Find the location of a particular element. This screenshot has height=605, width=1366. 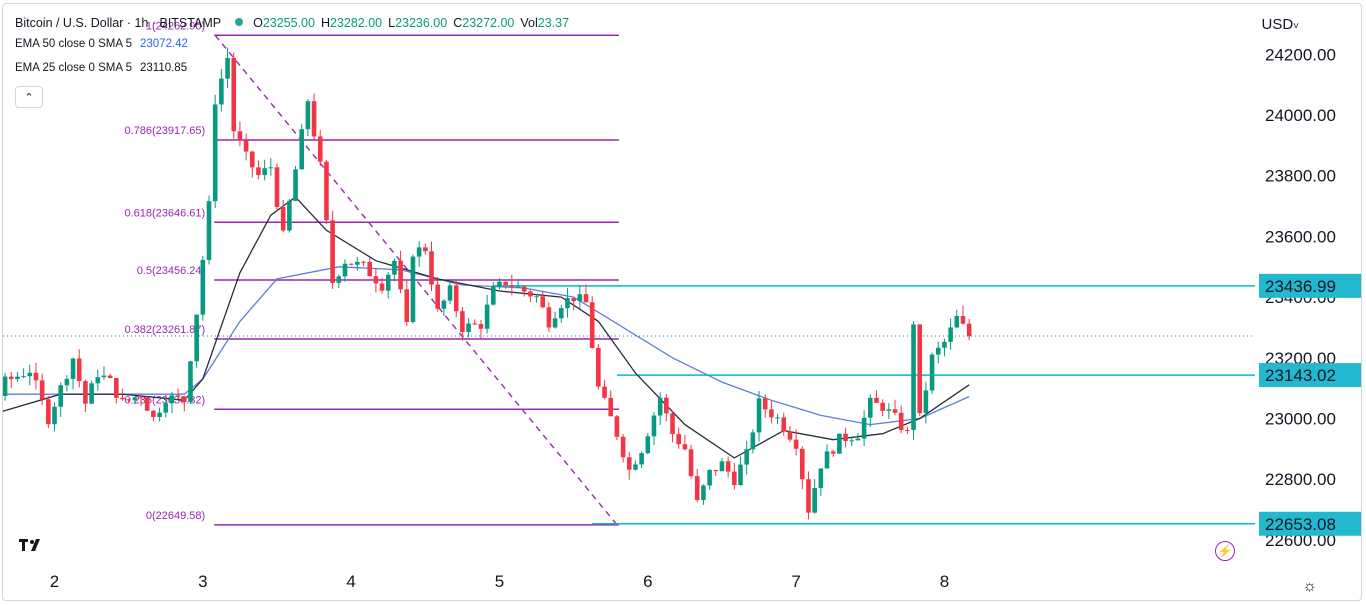

chevron-down-icon: ˅ is located at coordinates (1296, 26).